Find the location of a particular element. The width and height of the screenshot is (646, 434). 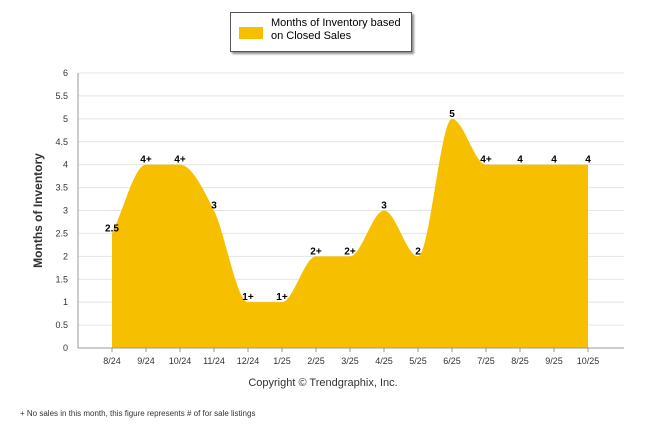

y-axis-label: Months of Inventory is located at coordinates (38, 210).